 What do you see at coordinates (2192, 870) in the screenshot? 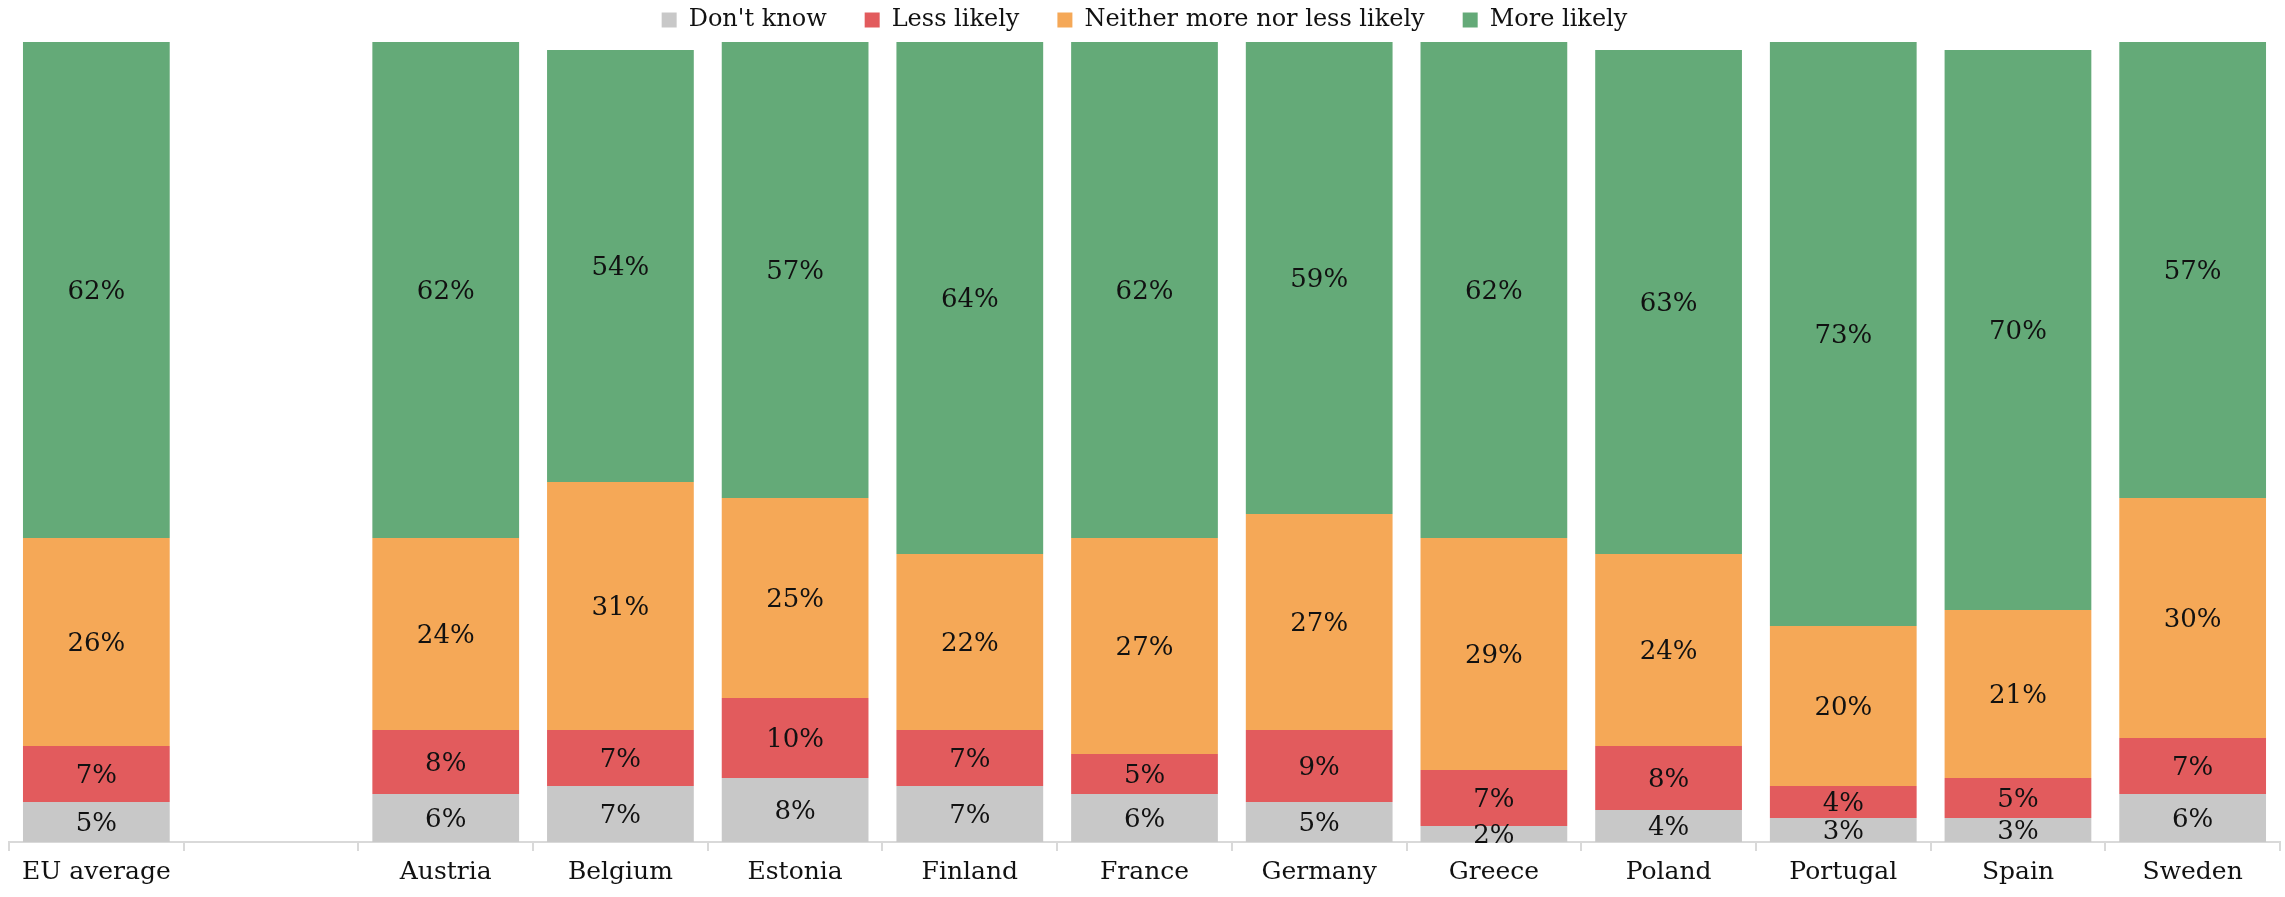
I see `x-tick-label: Sweden` at bounding box center [2192, 870].